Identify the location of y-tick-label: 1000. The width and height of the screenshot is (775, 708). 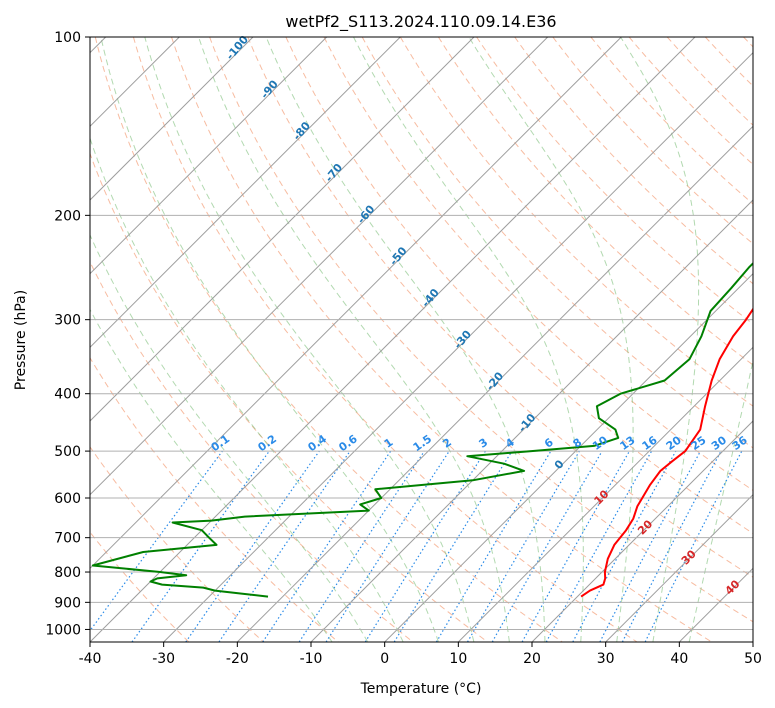
(63, 630).